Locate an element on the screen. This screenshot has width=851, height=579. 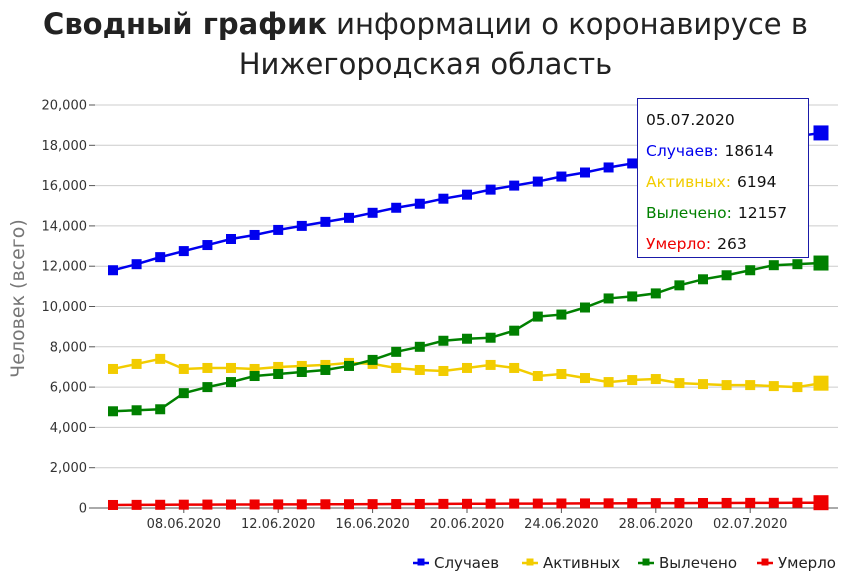
y-tick-label: 18,000 is located at coordinates (65, 146).